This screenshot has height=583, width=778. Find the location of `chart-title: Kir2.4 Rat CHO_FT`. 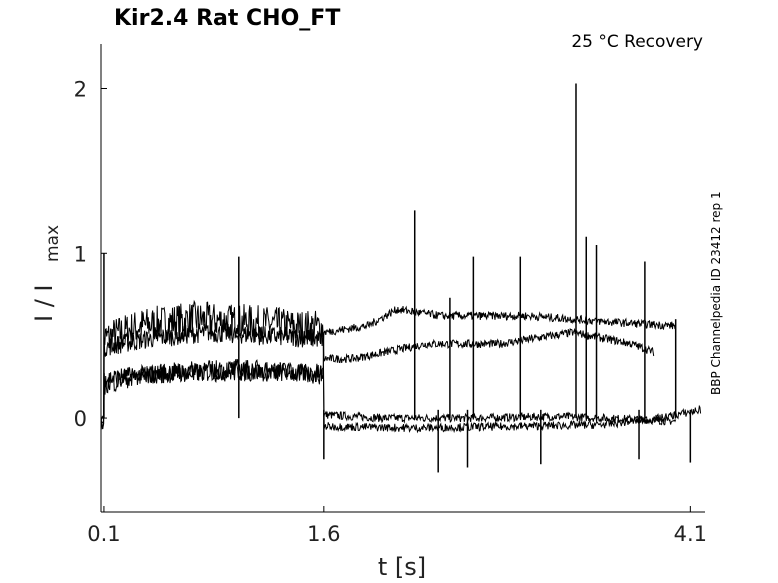

chart-title: Kir2.4 Rat CHO_FT is located at coordinates (227, 18).